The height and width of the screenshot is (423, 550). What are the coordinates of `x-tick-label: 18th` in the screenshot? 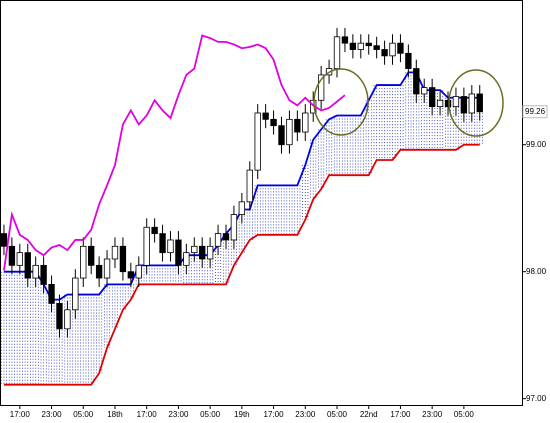 It's located at (115, 414).